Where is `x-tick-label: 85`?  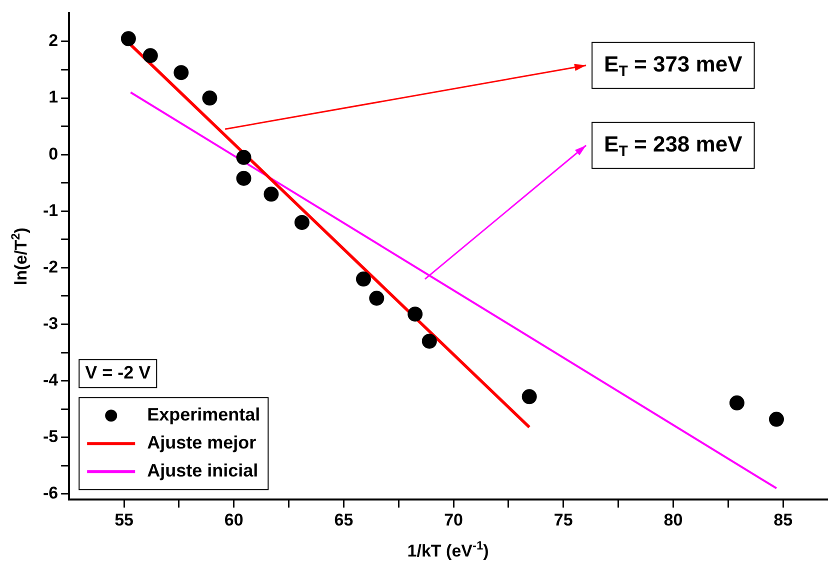
x-tick-label: 85 is located at coordinates (783, 520).